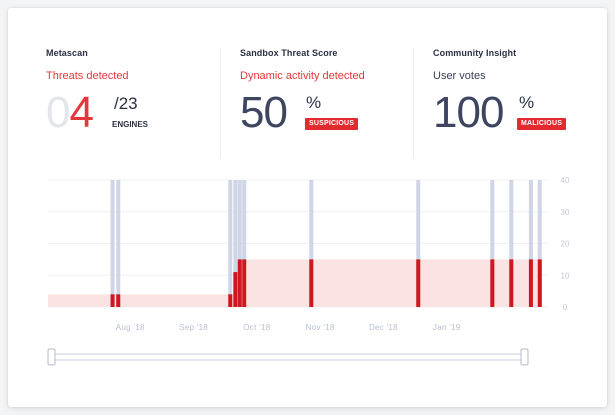 The height and width of the screenshot is (415, 615). I want to click on metascan-status: Threats detected, so click(87, 76).